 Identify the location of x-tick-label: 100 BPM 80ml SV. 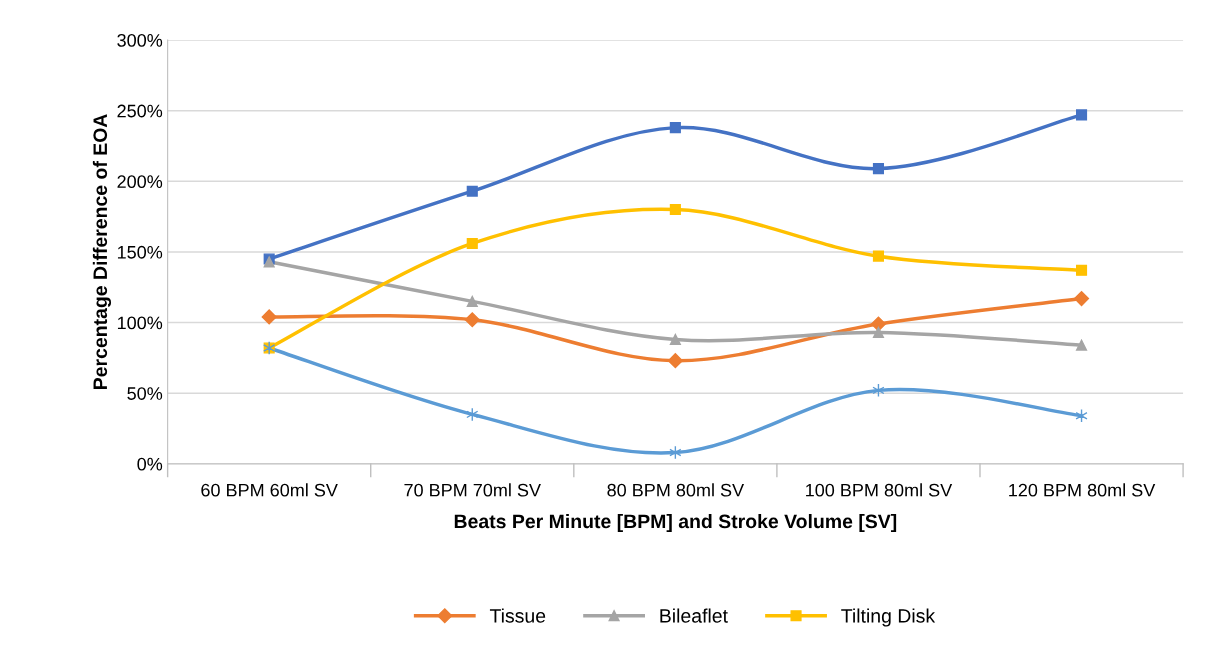
(879, 490).